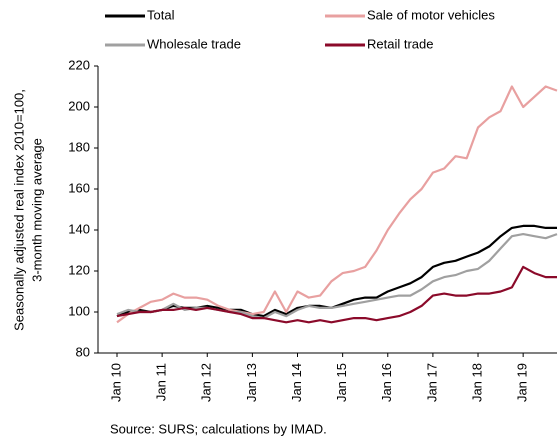 The height and width of the screenshot is (439, 558). Describe the element at coordinates (296, 382) in the screenshot. I see `x-tick-label: Jan 14` at that location.